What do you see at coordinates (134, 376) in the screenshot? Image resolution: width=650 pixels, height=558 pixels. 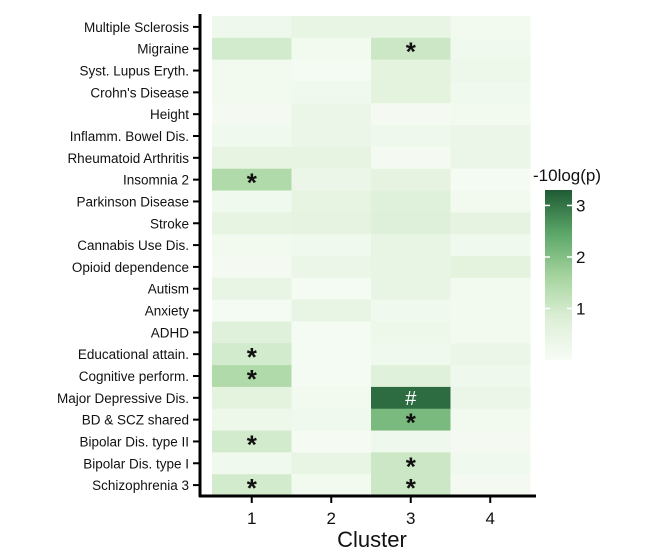 I see `y-tick-label: Cognitive perform.` at bounding box center [134, 376].